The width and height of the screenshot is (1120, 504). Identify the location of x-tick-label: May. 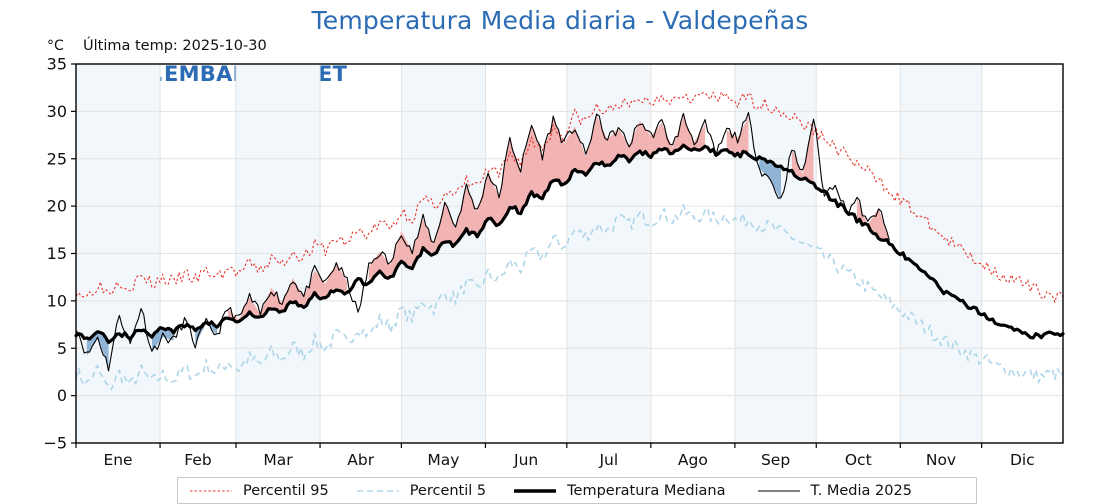
(443, 460).